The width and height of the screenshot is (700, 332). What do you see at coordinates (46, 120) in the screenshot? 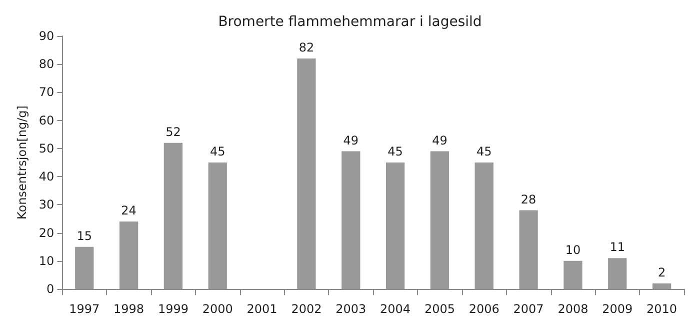
I see `y-tick-label: 60` at bounding box center [46, 120].